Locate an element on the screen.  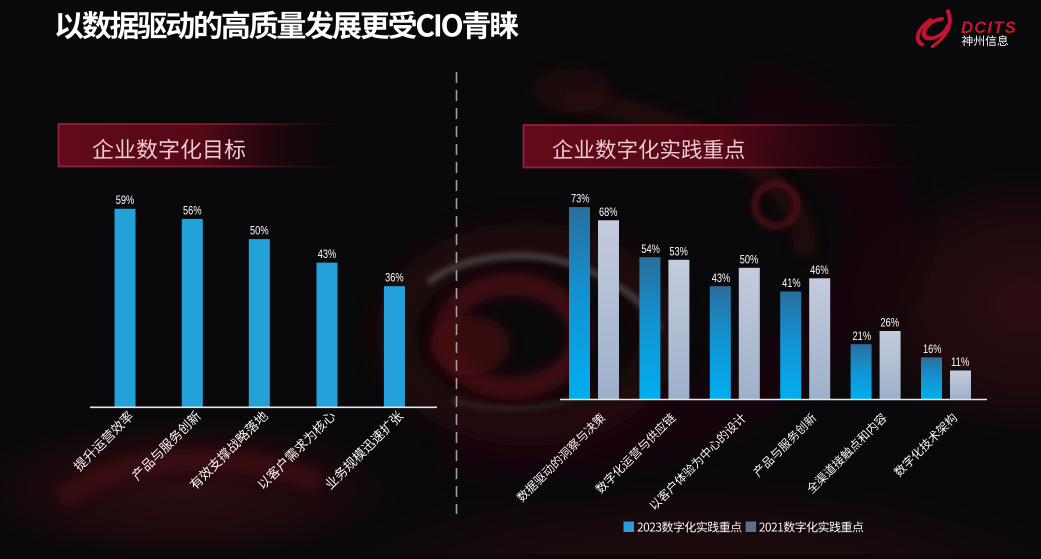
svg-text: 11% is located at coordinates (960, 363).